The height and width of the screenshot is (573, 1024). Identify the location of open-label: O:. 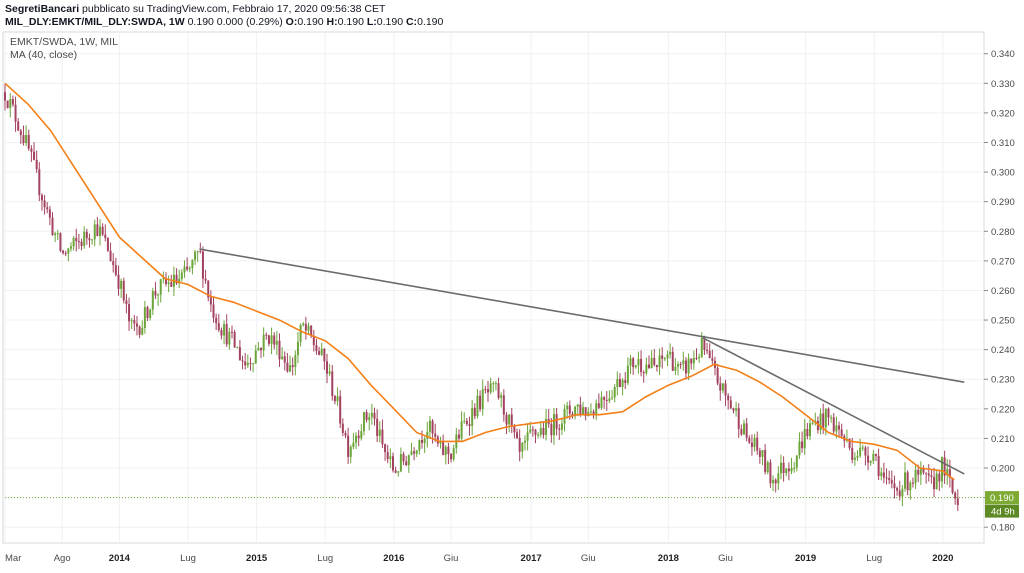
(291, 22).